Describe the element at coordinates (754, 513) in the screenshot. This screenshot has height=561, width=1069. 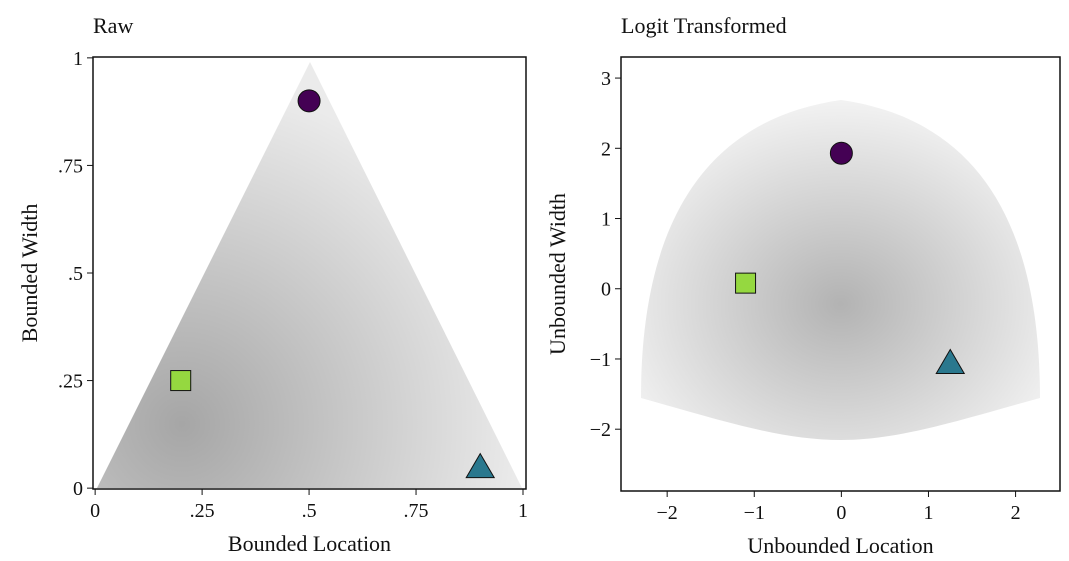
I see `x-tick-label: −1` at that location.